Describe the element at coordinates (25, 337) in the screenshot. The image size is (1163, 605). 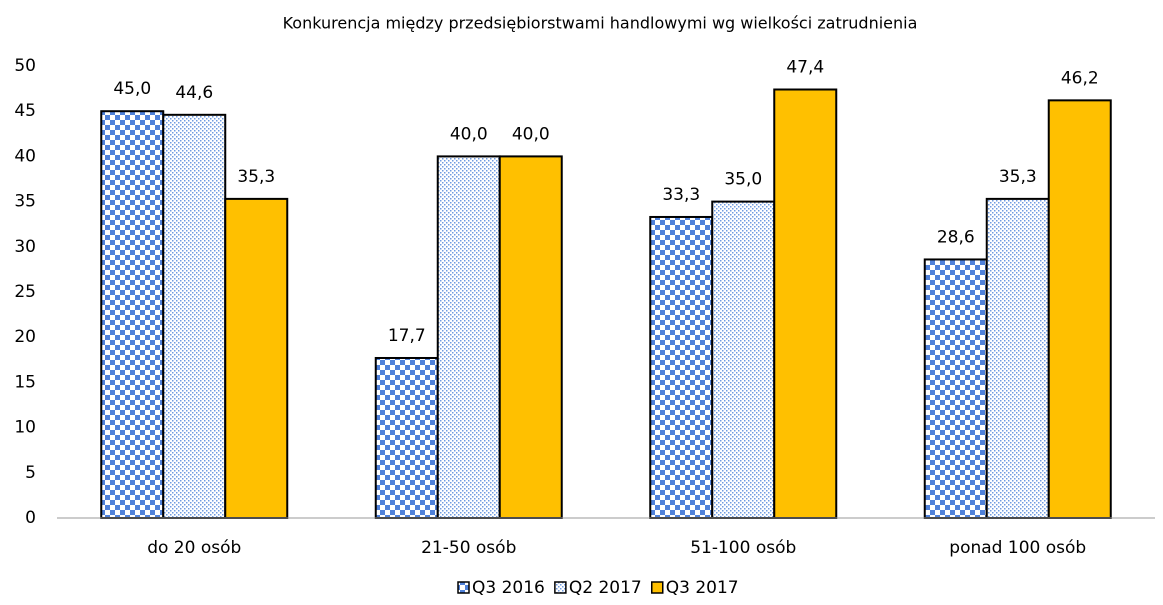
I see `y-tick-label: 20` at that location.